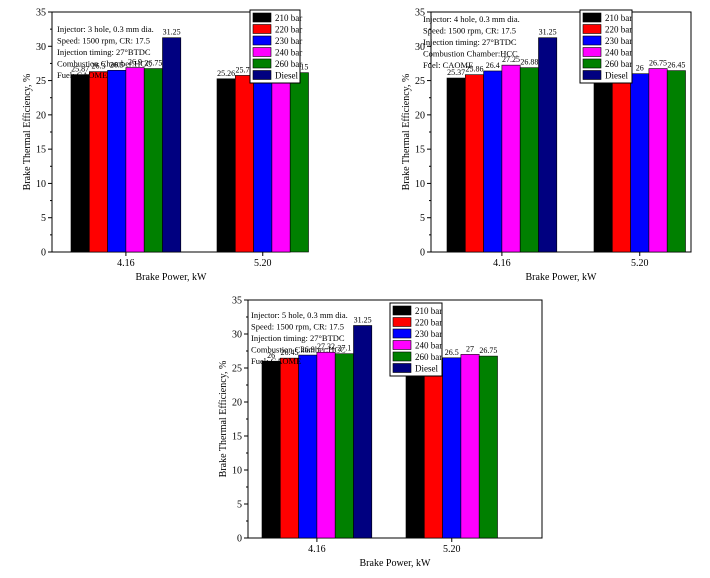 The height and width of the screenshot is (578, 710). What do you see at coordinates (98, 66) in the screenshot?
I see `bar-value-label: 26.3` at bounding box center [98, 66].